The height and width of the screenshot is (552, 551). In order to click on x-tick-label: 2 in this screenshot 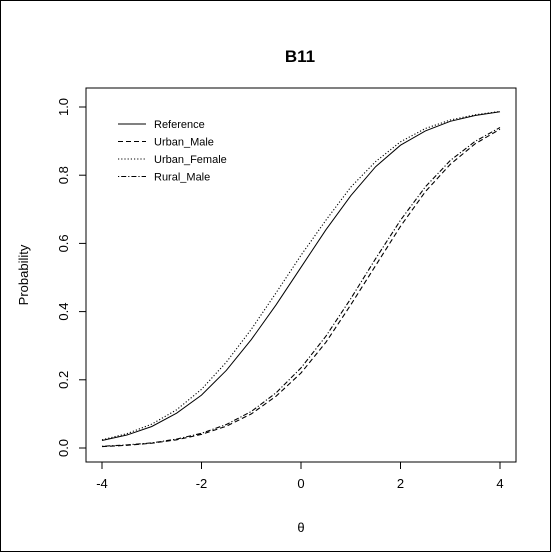, I will do `click(400, 483)`.